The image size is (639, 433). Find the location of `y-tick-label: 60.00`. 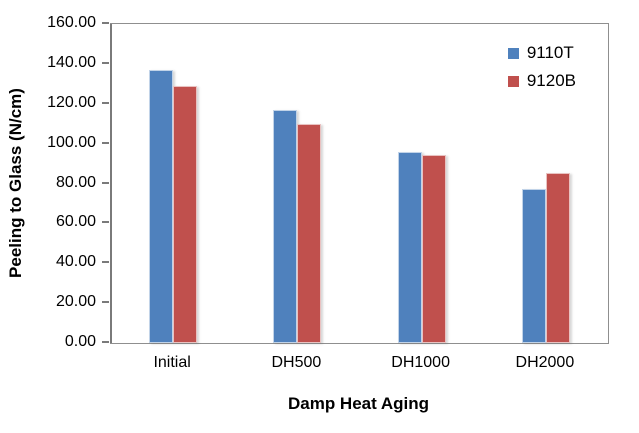

y-tick-label: 60.00 is located at coordinates (75, 222).